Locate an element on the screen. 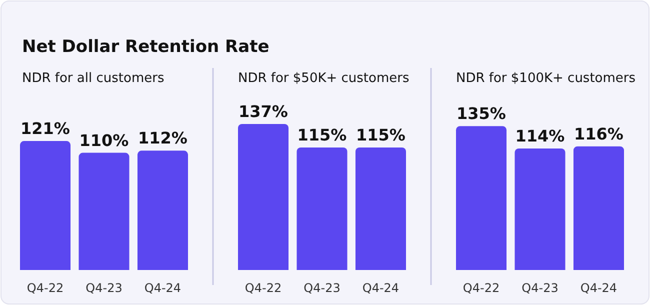 The image size is (650, 305). chart-subtitle: NDR for $100K+ customers is located at coordinates (546, 78).